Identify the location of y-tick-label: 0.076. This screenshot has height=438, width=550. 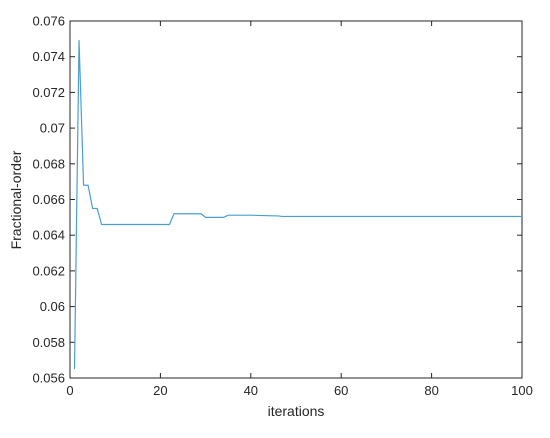
(48, 21).